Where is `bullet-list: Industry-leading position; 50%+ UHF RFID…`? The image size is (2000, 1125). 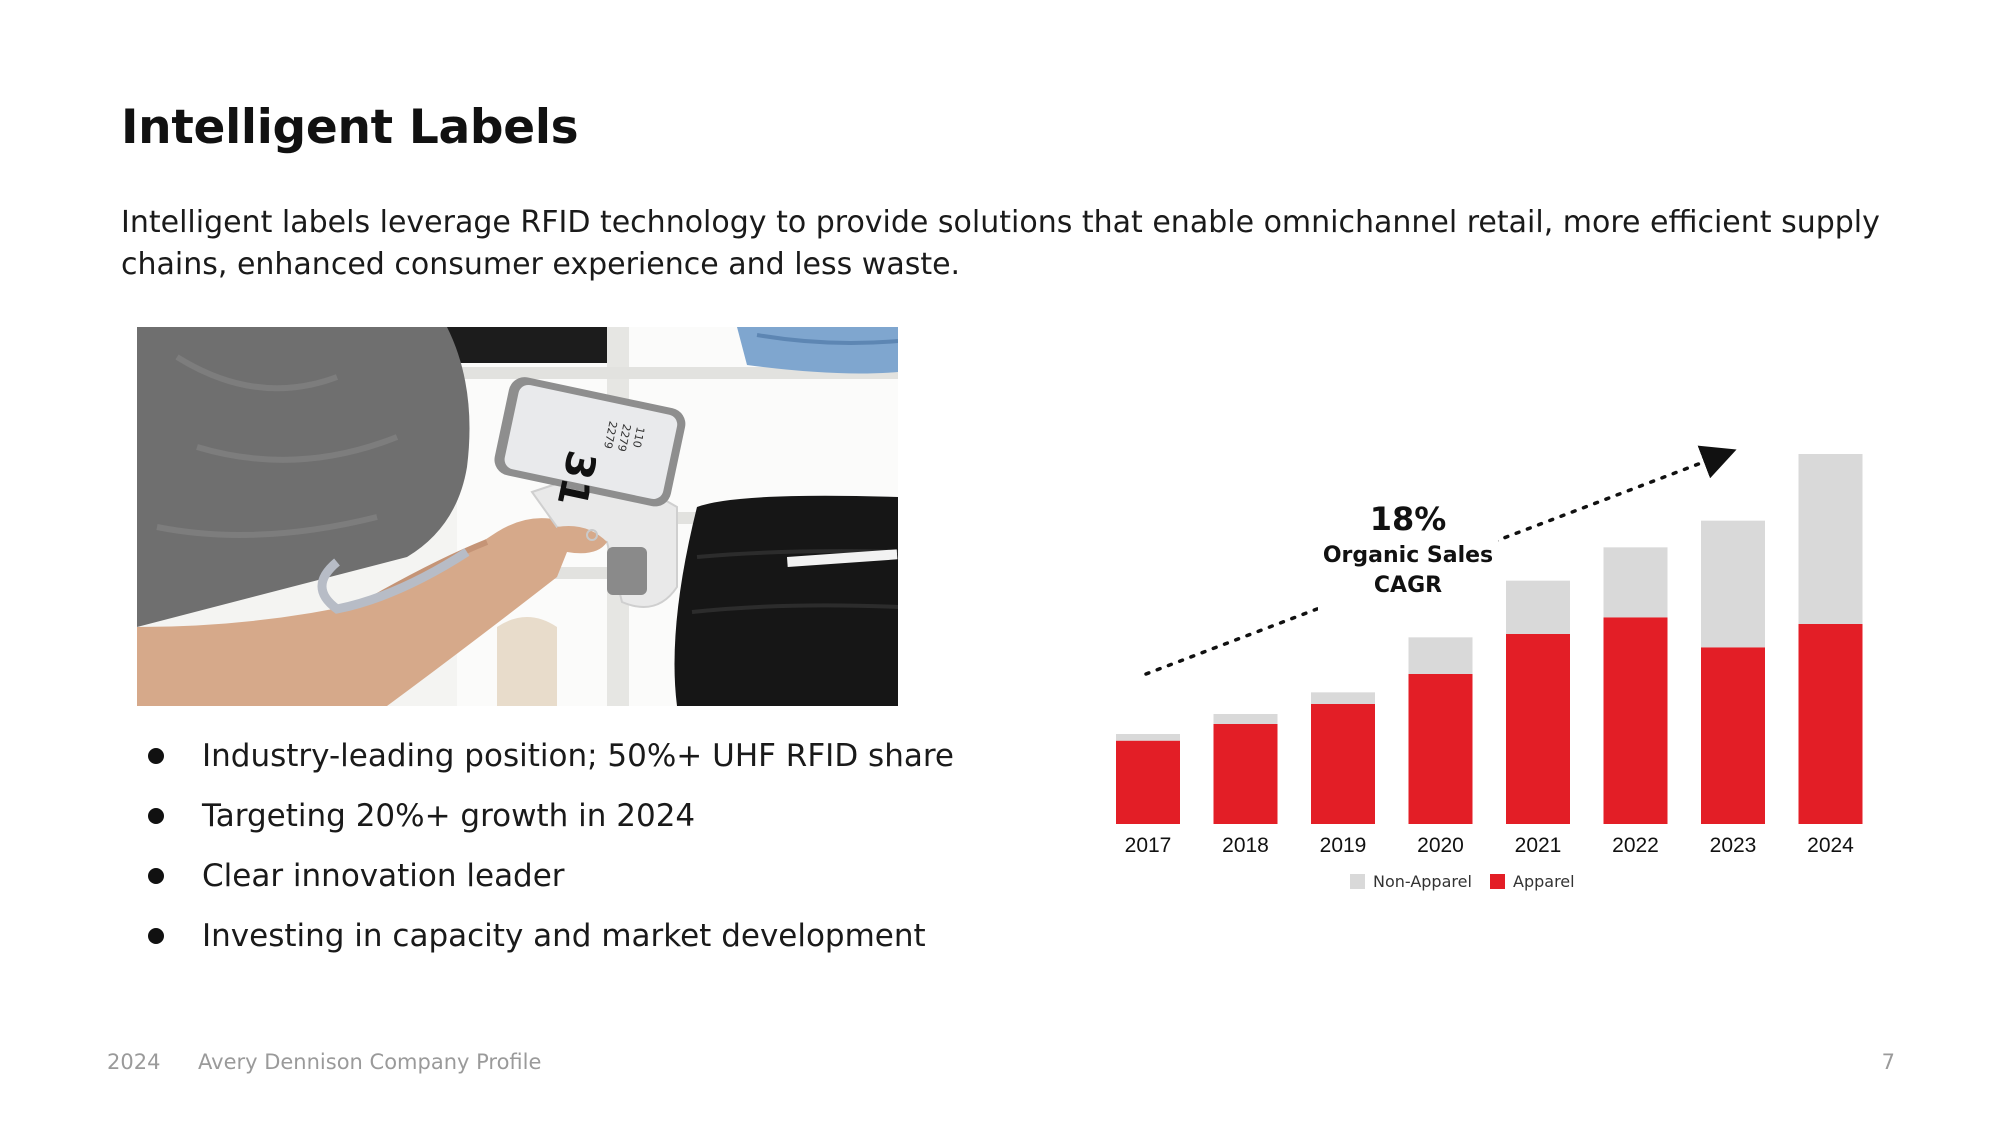
bullet-list: Industry-leading position; 50%+ UHF RFID… is located at coordinates (551, 846).